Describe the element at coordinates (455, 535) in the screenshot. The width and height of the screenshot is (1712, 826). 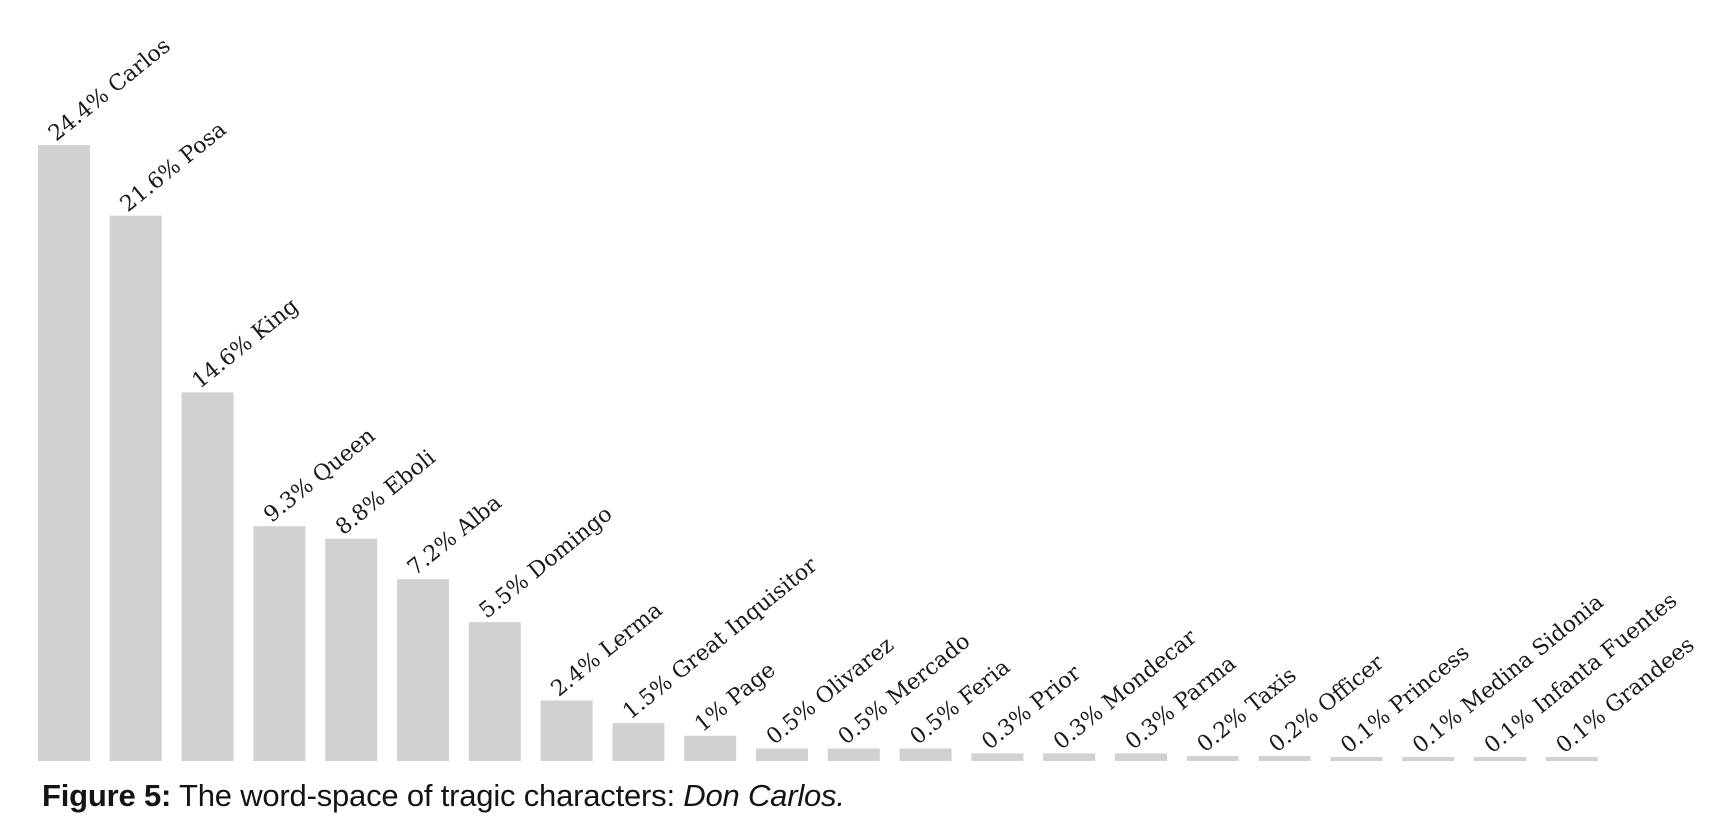
I see `bar-label-alba: 7.2% Alba` at that location.